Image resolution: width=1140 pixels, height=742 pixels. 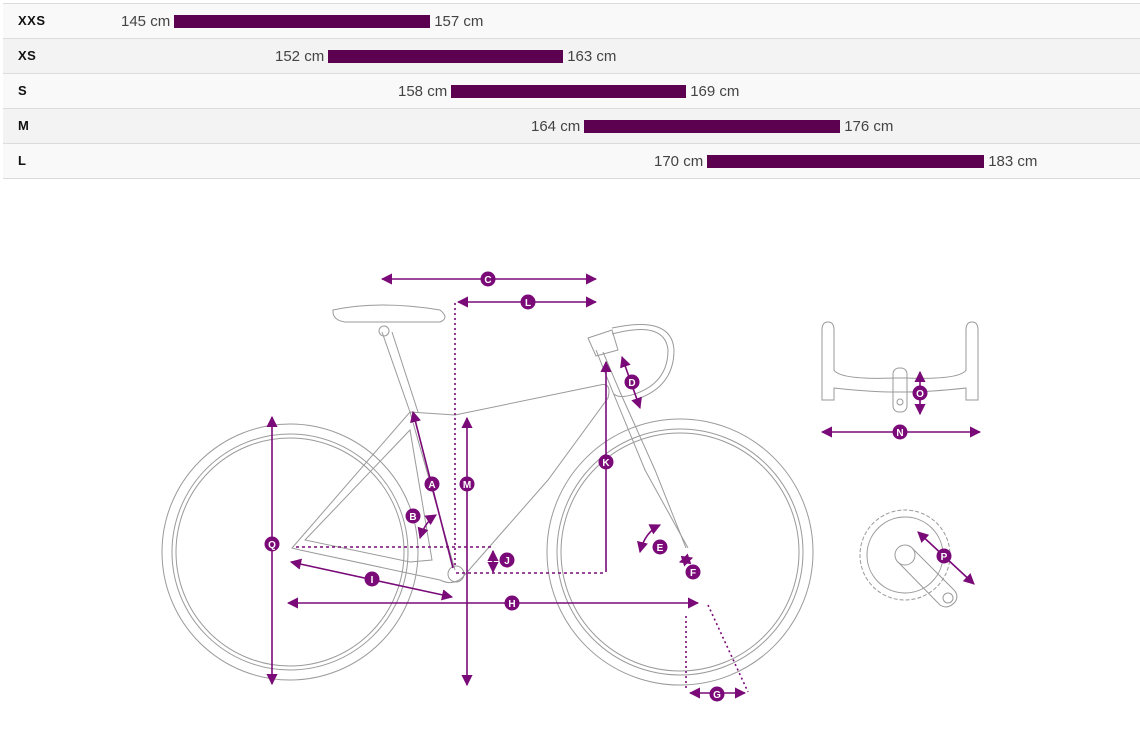 I want to click on marker-q: Q, so click(x=272, y=544).